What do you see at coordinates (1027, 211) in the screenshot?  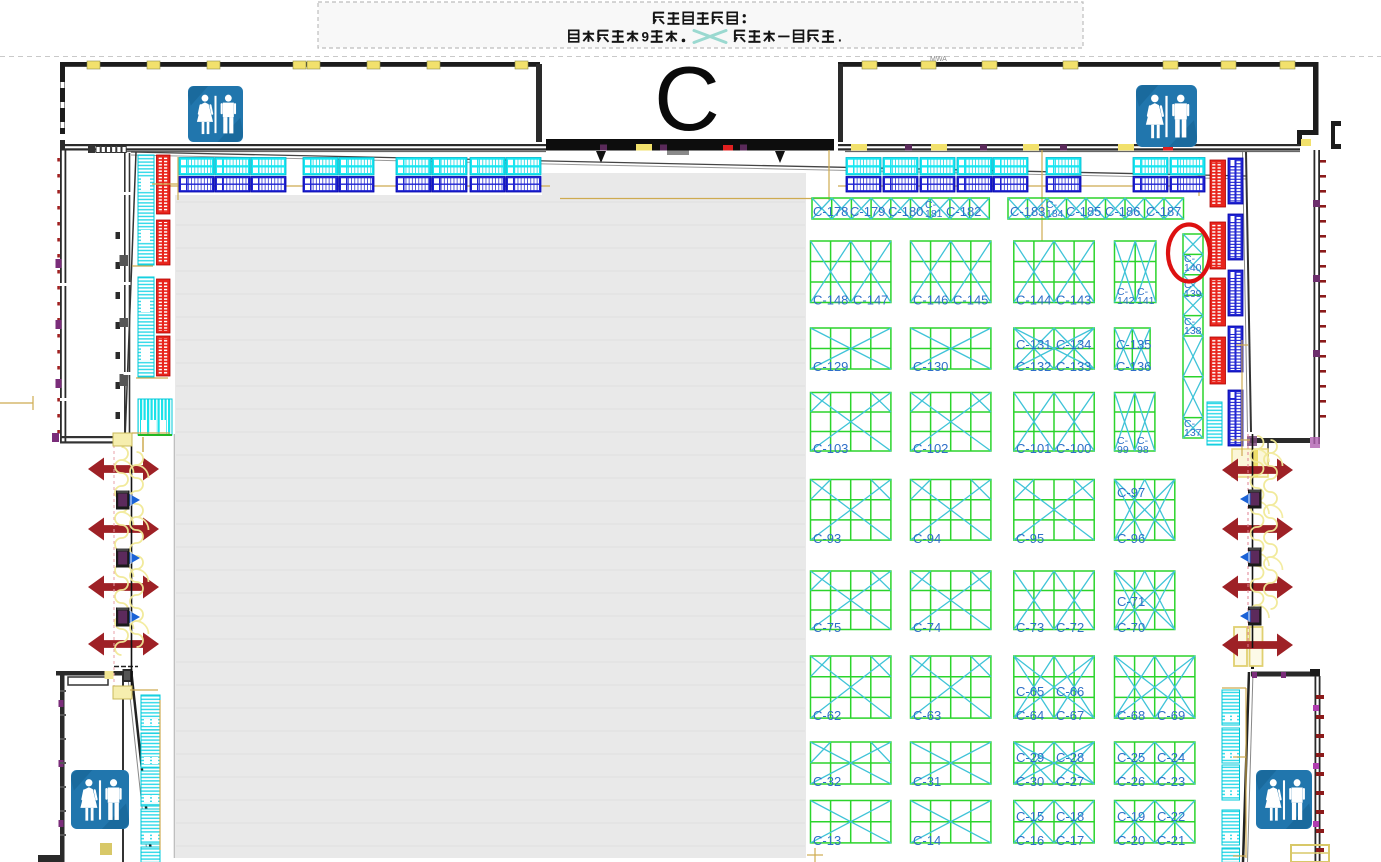 I see `svg-text: C-183` at bounding box center [1027, 211].